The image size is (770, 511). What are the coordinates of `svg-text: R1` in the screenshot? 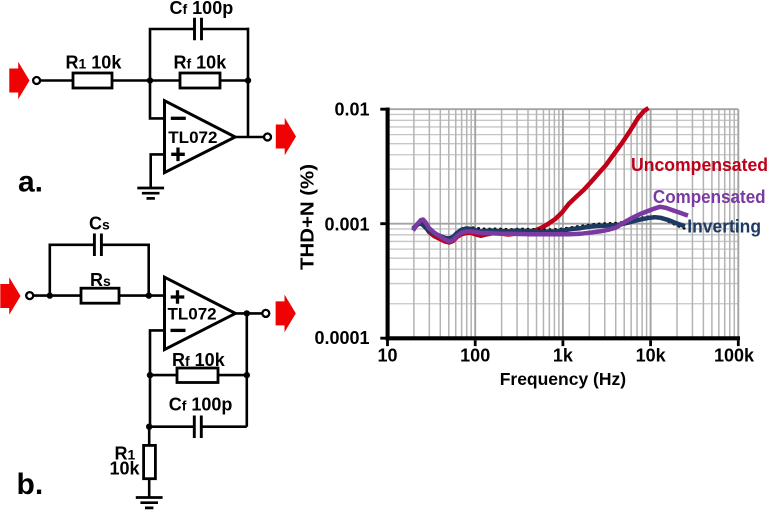 It's located at (125, 453).